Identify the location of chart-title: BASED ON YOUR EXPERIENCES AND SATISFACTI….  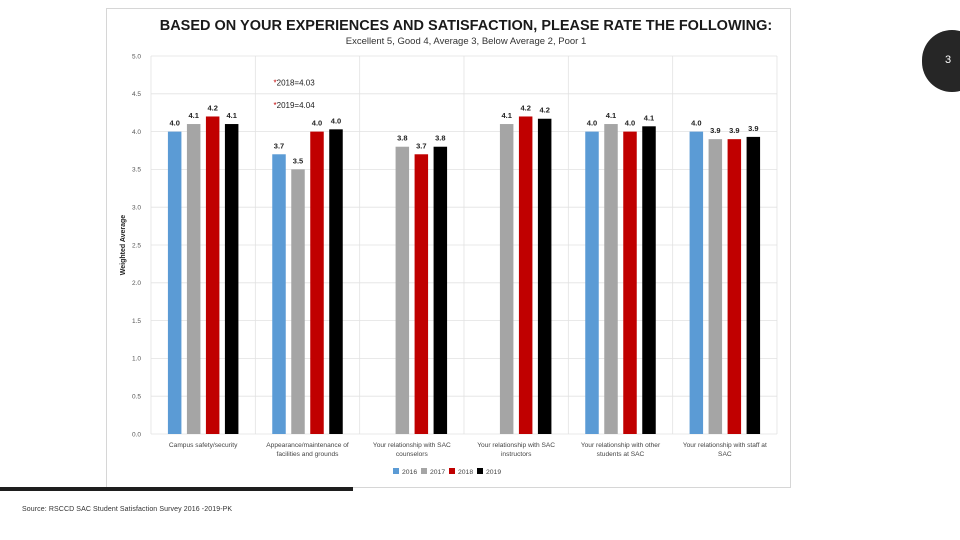
(466, 26).